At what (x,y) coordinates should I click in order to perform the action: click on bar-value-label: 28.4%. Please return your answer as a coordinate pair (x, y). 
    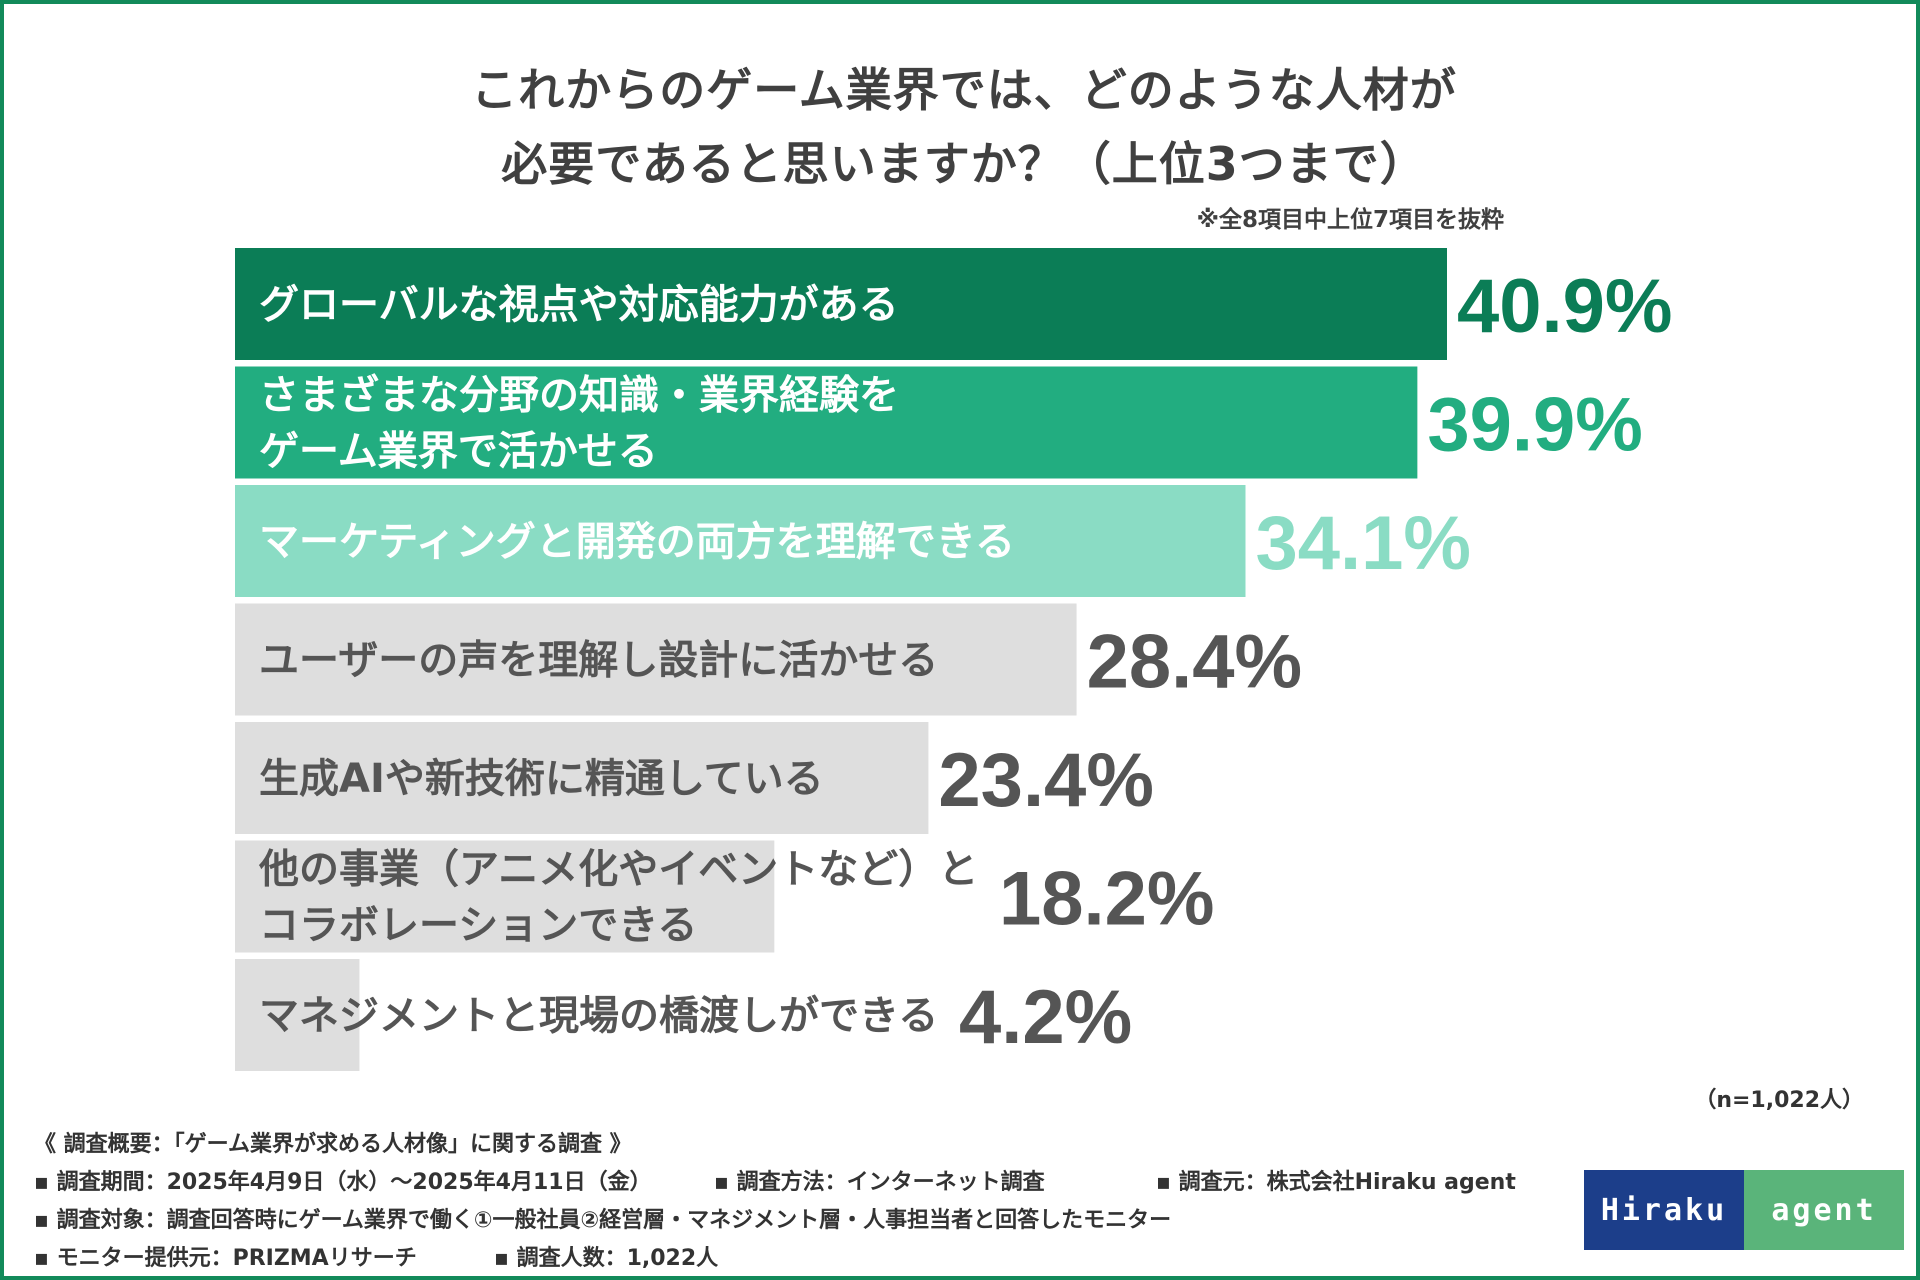
    Looking at the image, I should click on (1195, 662).